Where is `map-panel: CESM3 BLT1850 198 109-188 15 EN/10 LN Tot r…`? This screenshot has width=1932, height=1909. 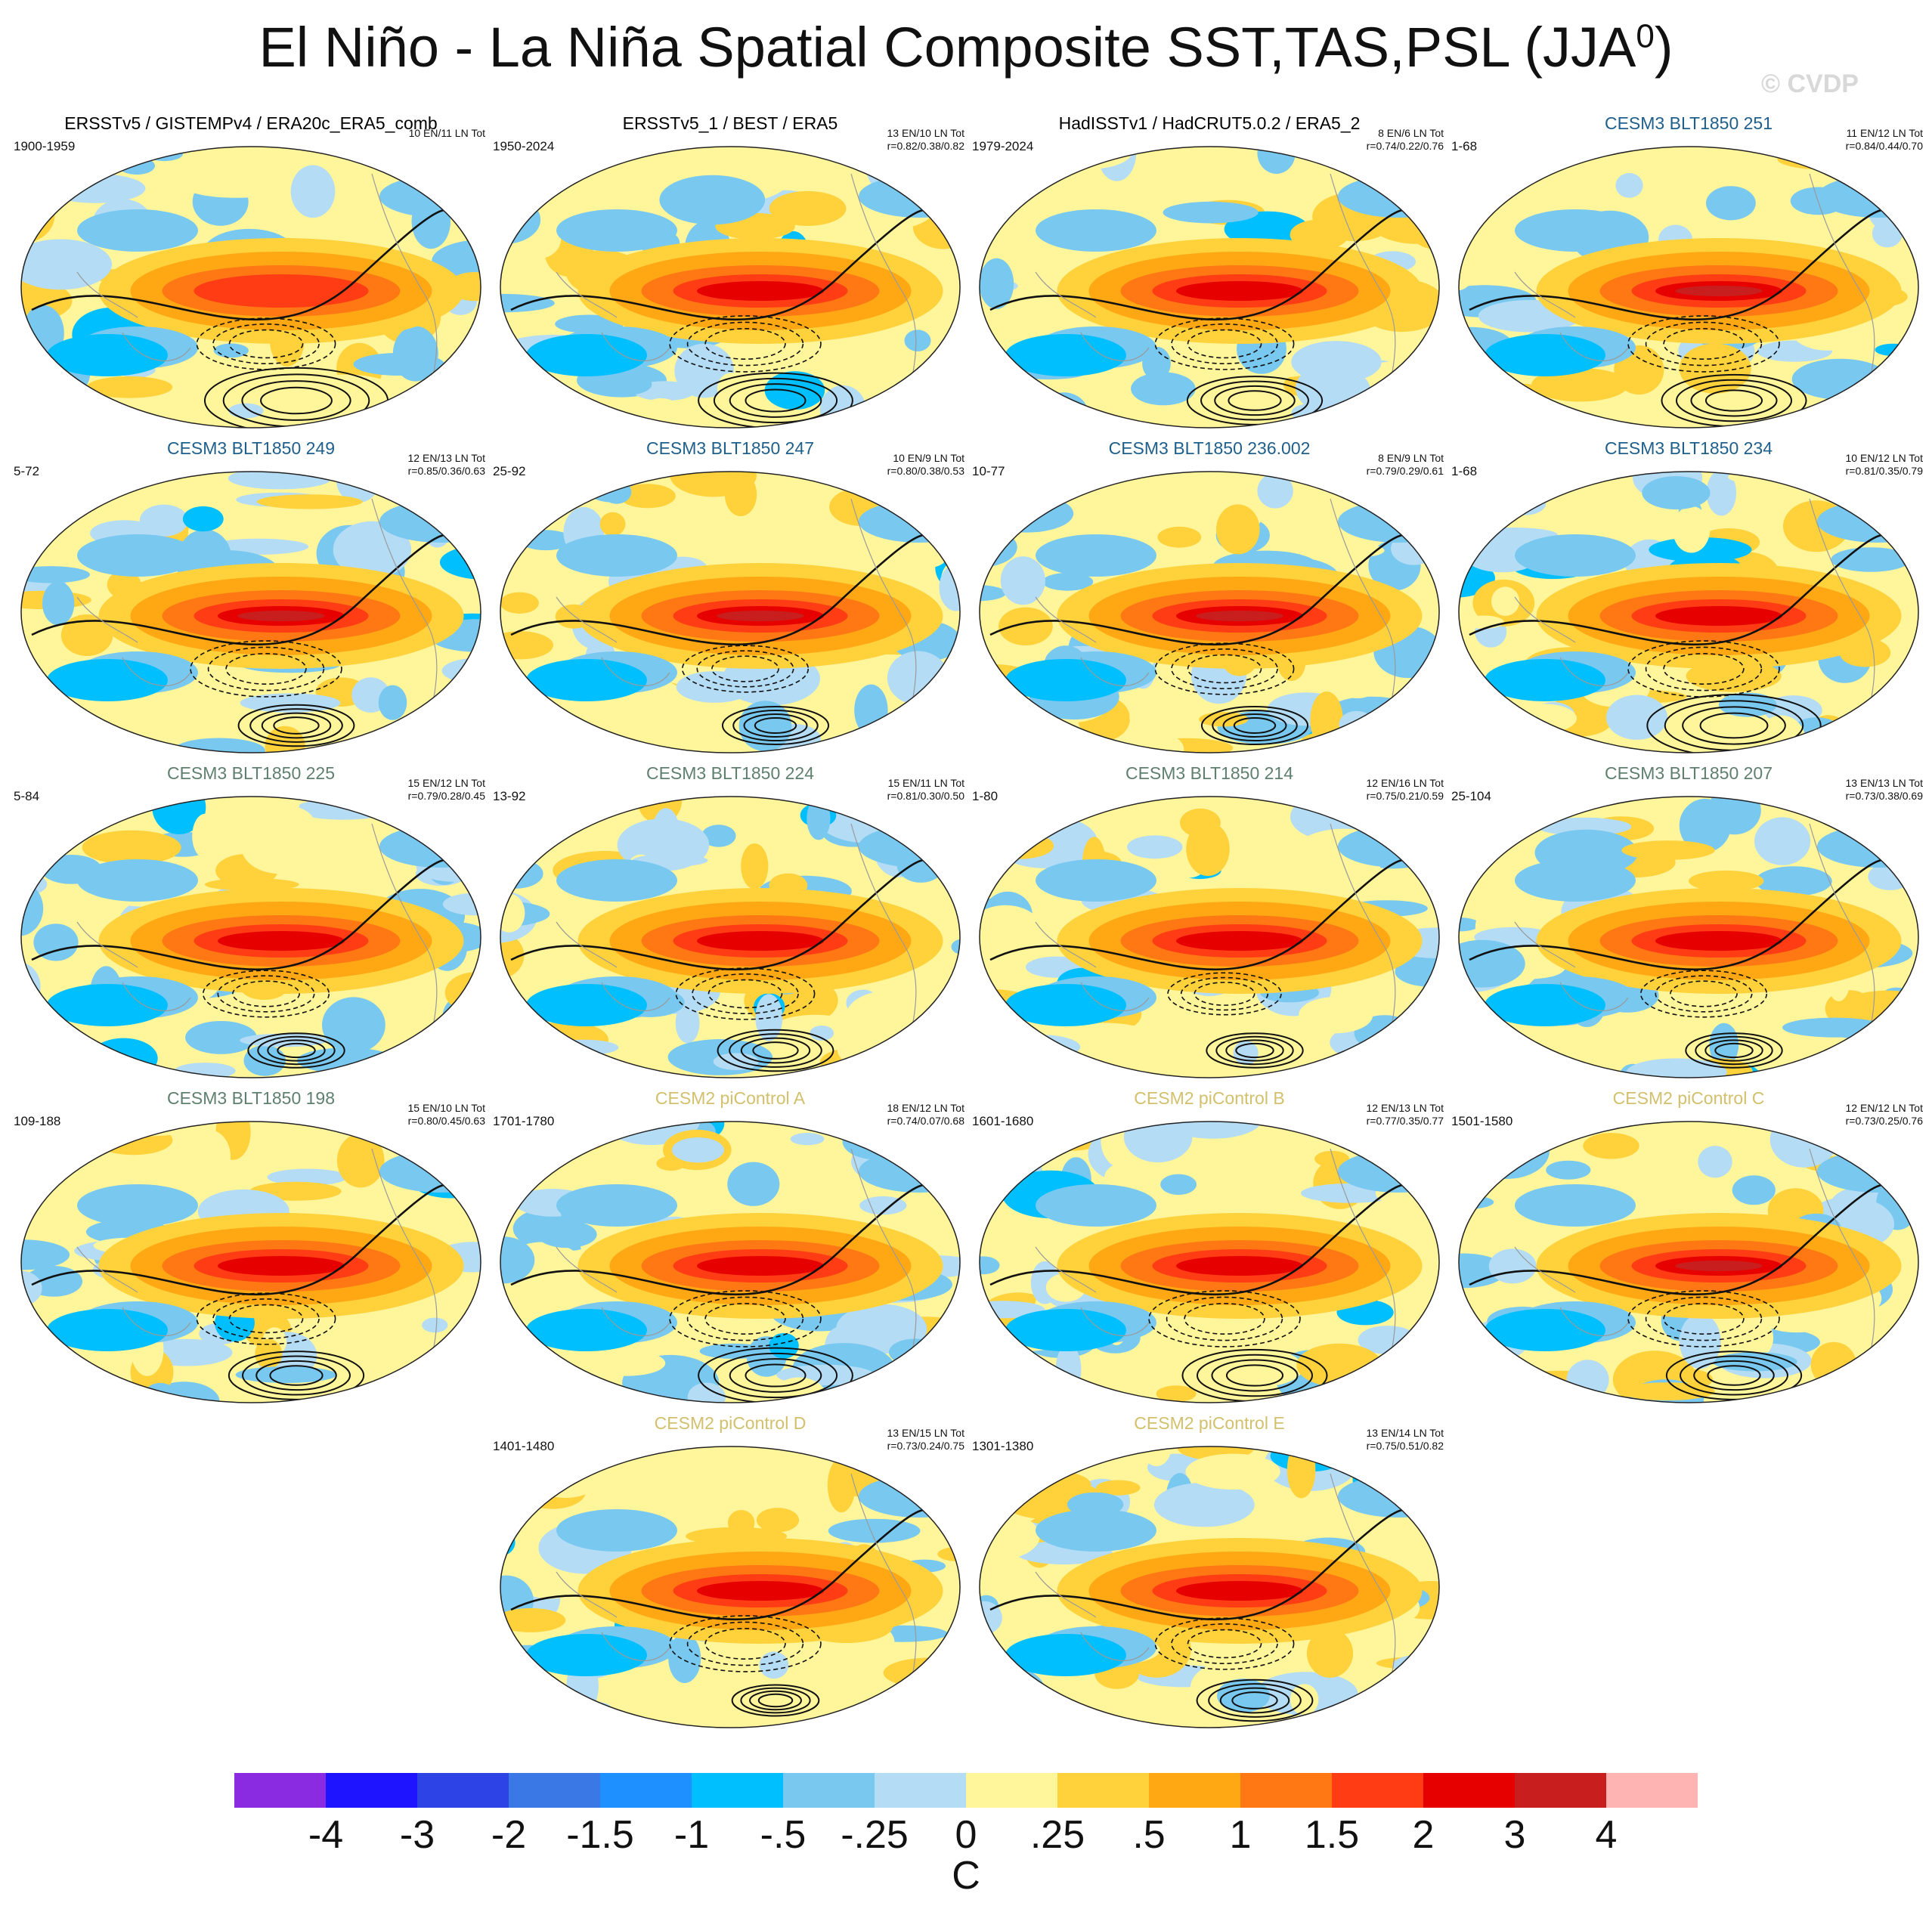 map-panel: CESM3 BLT1850 198 109-188 15 EN/10 LN Tot r… is located at coordinates (251, 1247).